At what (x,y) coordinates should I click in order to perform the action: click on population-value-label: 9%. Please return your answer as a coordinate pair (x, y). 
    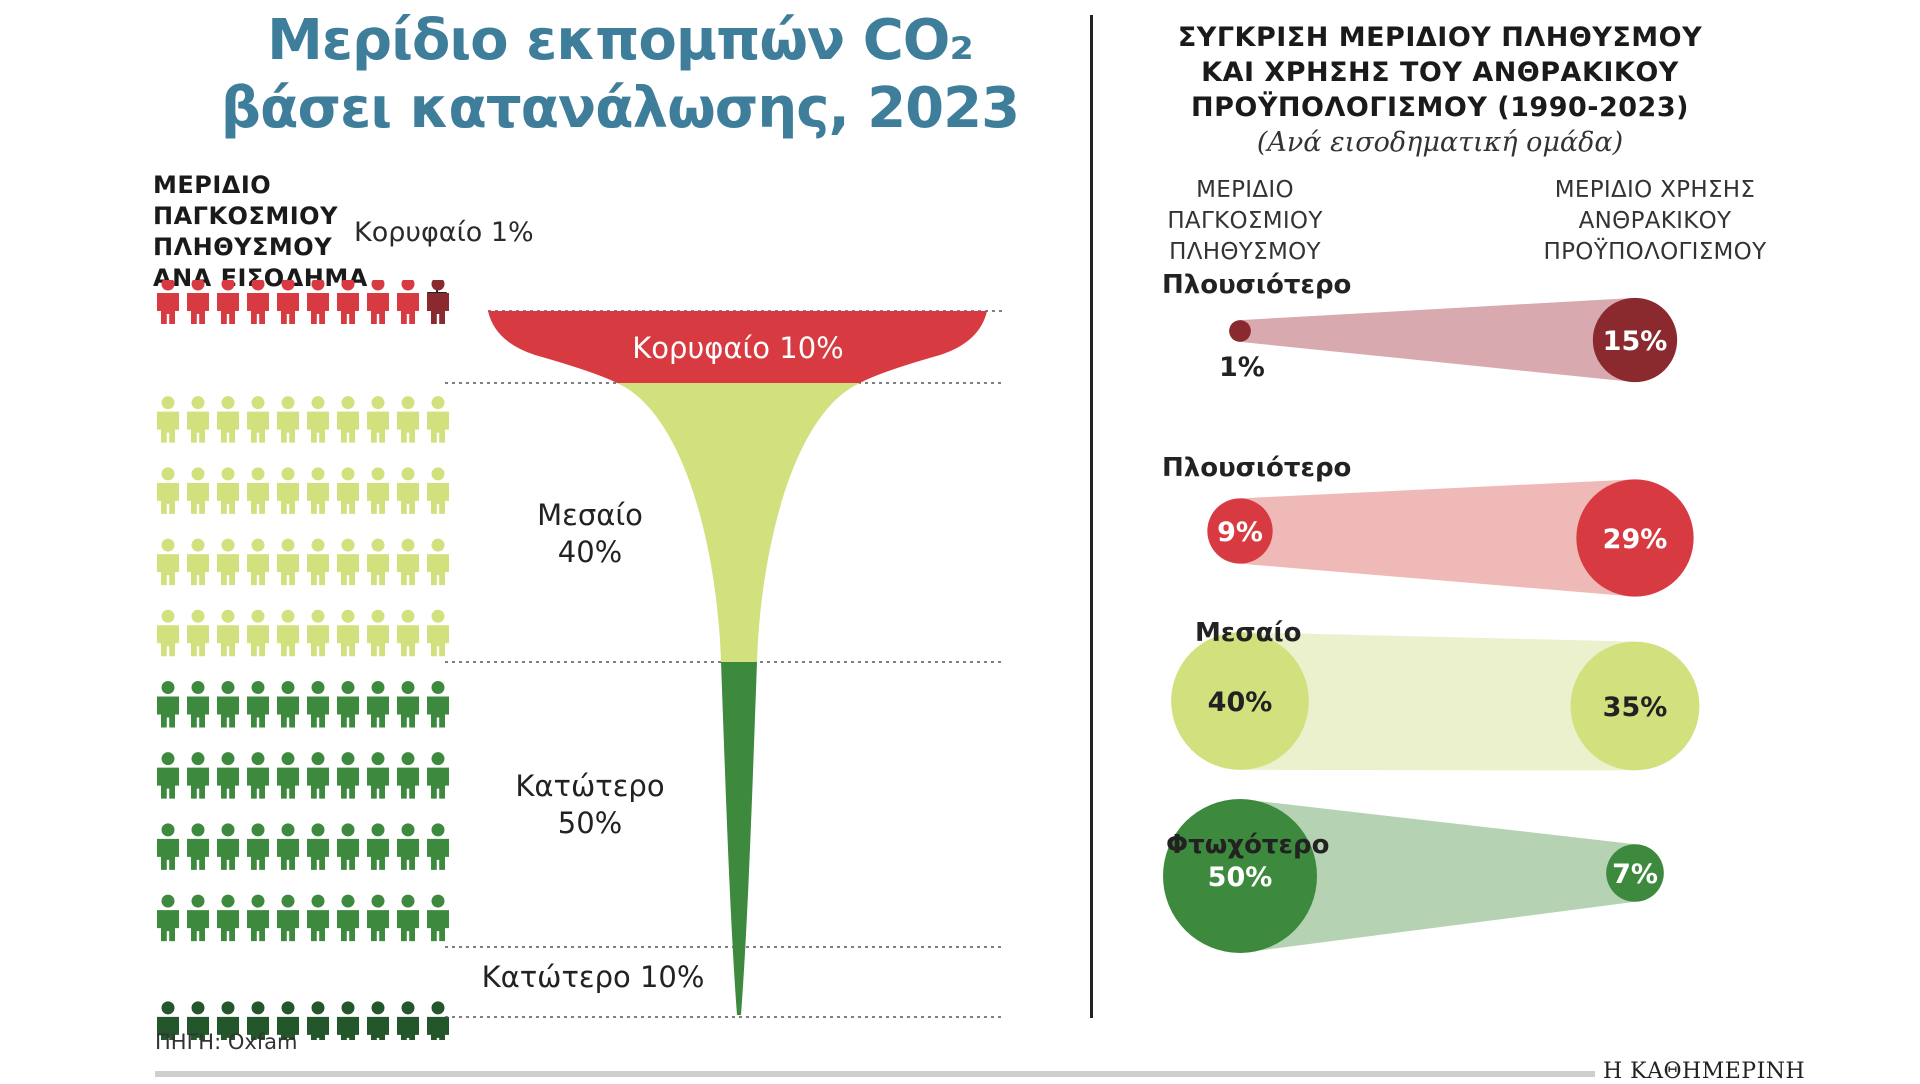
    Looking at the image, I should click on (1240, 532).